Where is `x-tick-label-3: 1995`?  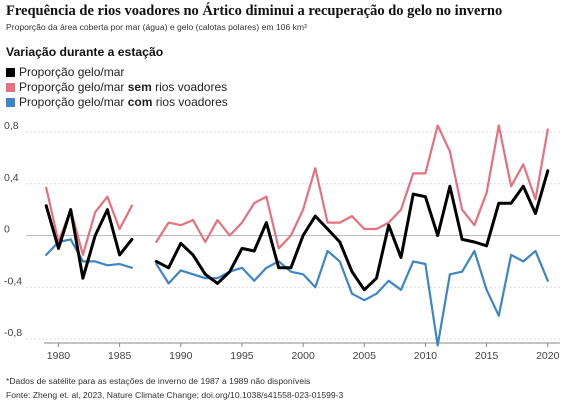
x-tick-label-3: 1995 is located at coordinates (242, 356).